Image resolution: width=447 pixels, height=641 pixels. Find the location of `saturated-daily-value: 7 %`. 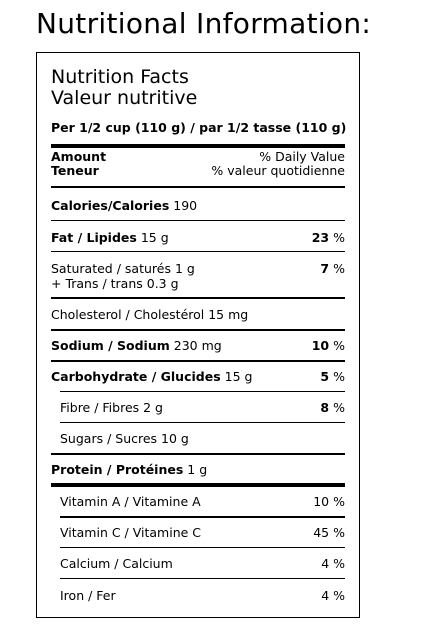

saturated-daily-value: 7 % is located at coordinates (332, 268).